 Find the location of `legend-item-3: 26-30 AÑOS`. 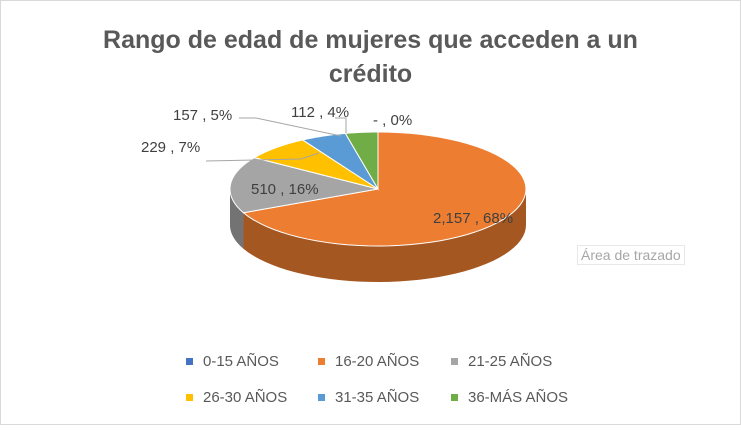

legend-item-3: 26-30 AÑOS is located at coordinates (236, 397).